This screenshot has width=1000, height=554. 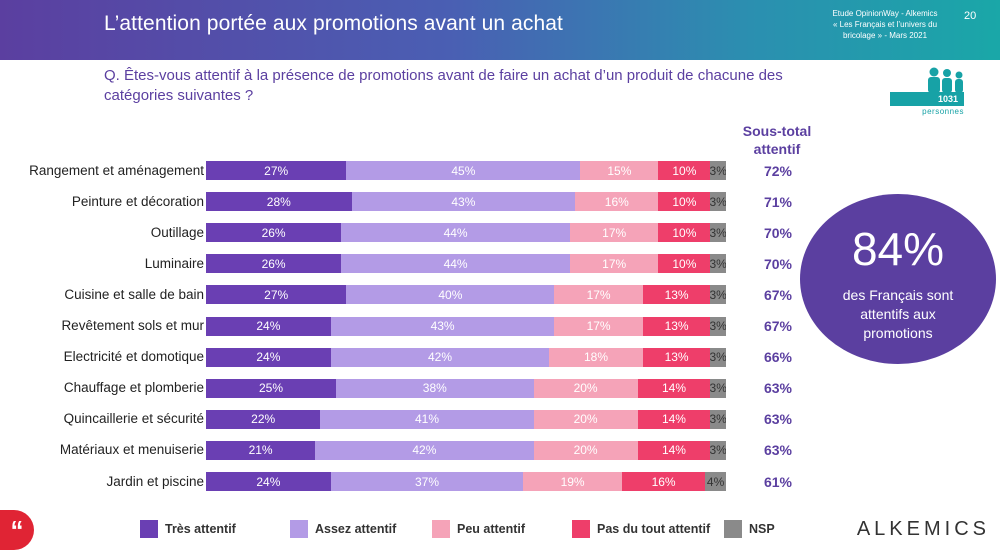 What do you see at coordinates (279, 202) in the screenshot?
I see `bar-segment: 28%` at bounding box center [279, 202].